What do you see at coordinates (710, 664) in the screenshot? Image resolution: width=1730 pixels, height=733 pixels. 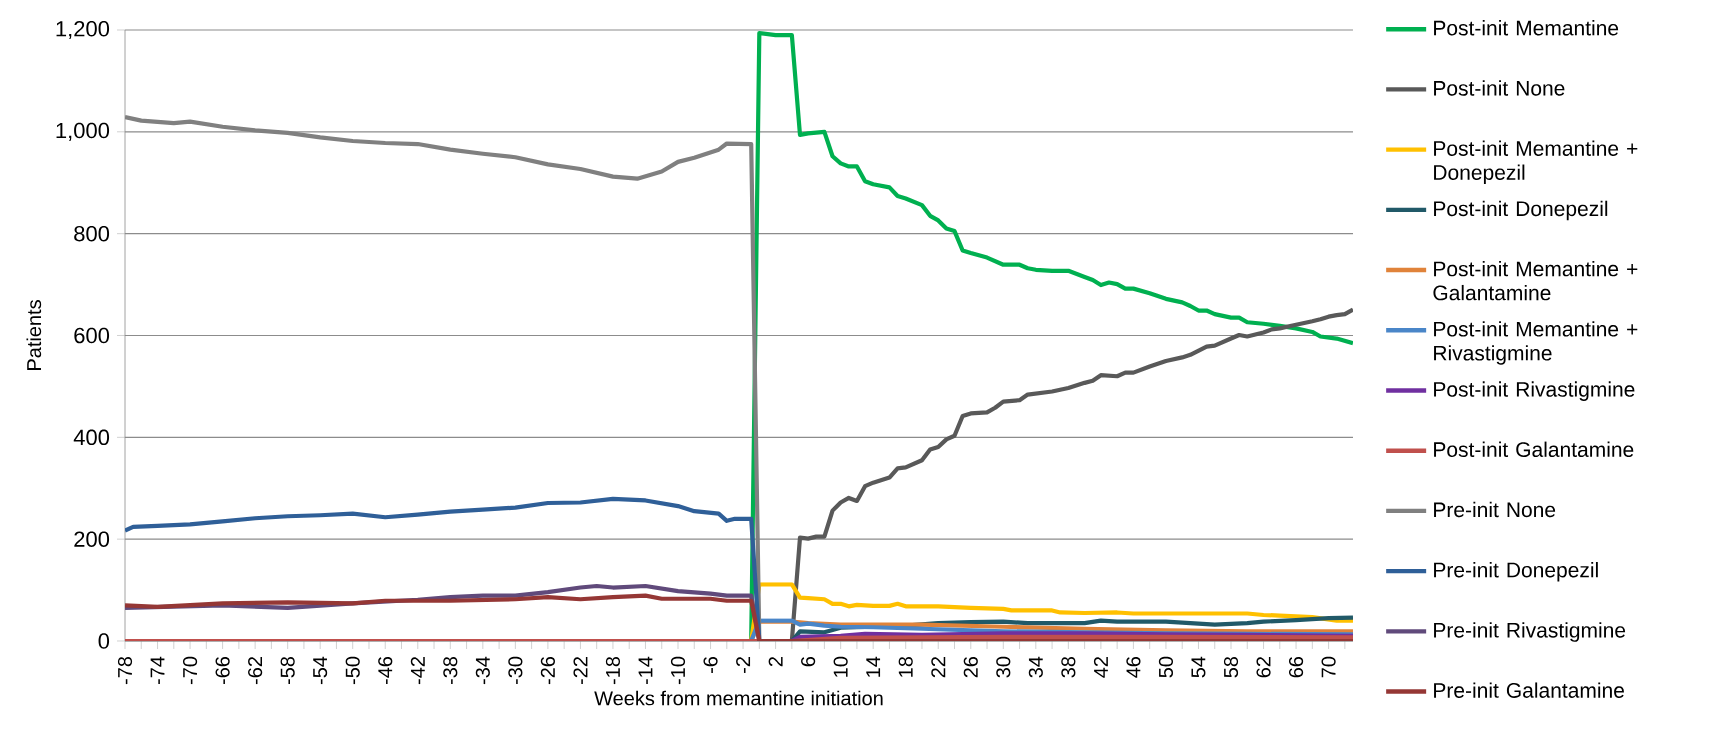 I see `x-tick-label: -6` at bounding box center [710, 664].